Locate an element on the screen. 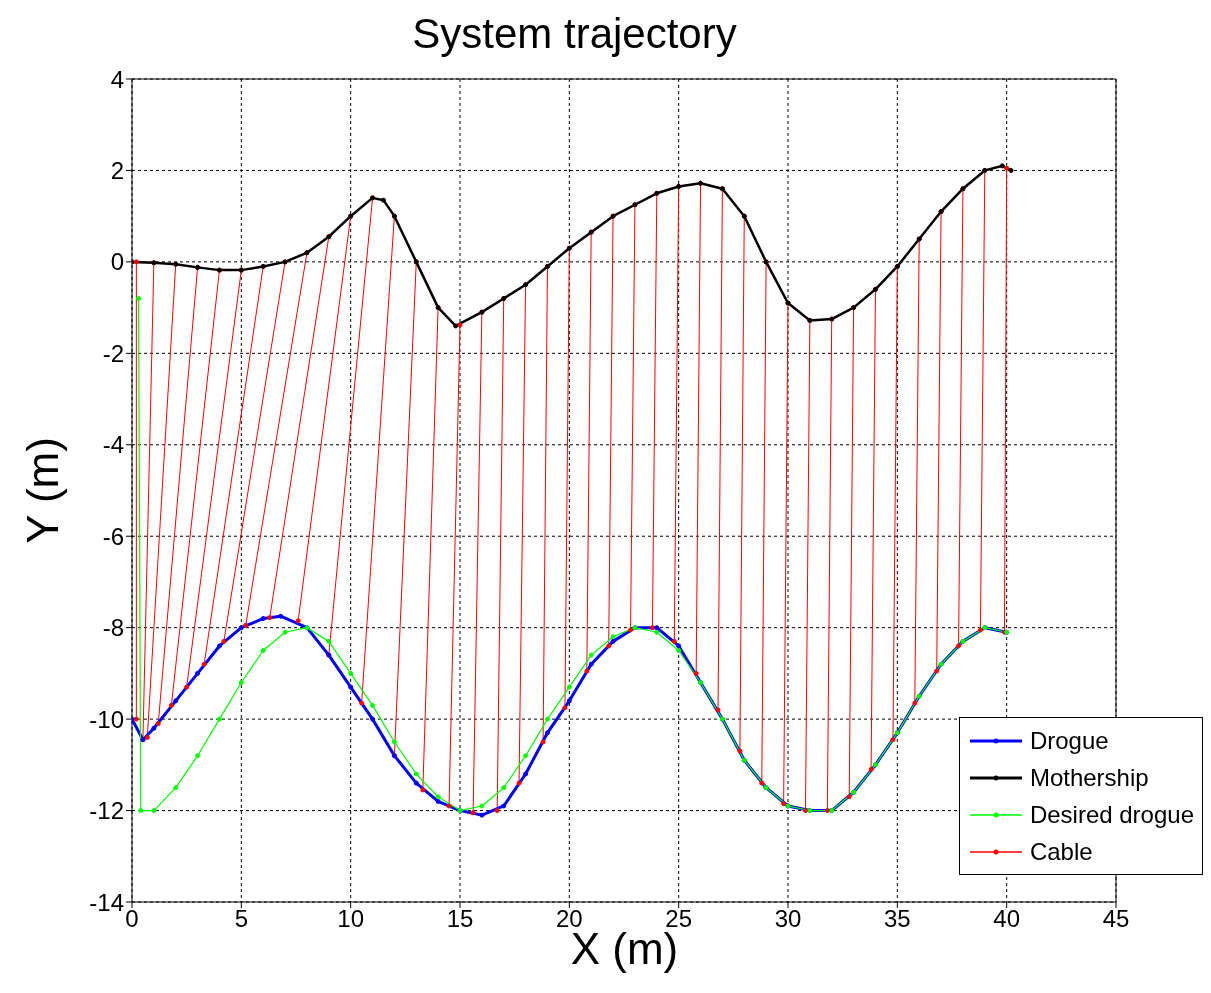  y-tick-label: 4 is located at coordinates (117, 79).